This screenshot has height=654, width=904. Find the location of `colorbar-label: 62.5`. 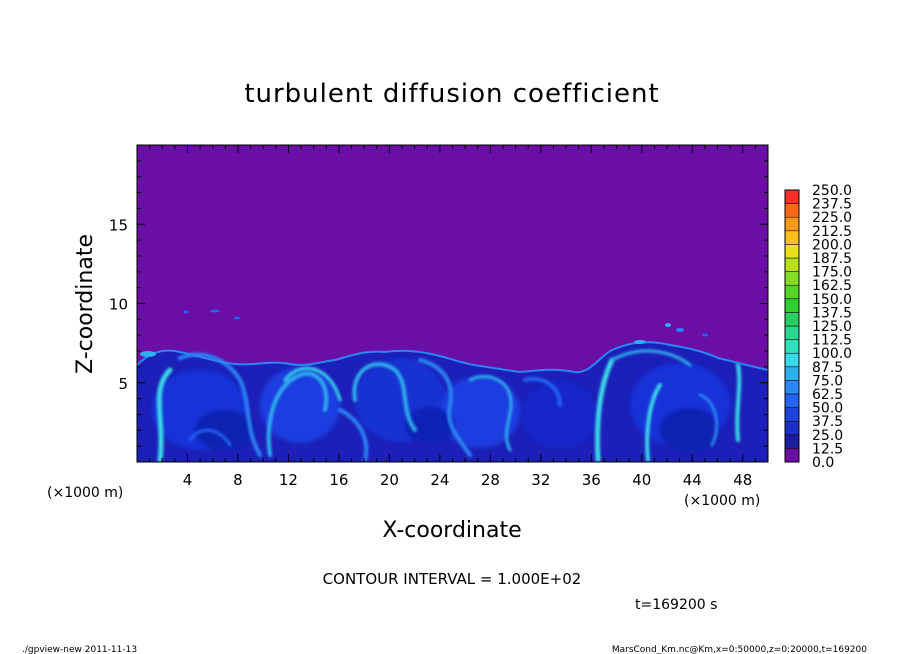

colorbar-label: 62.5 is located at coordinates (827, 395).